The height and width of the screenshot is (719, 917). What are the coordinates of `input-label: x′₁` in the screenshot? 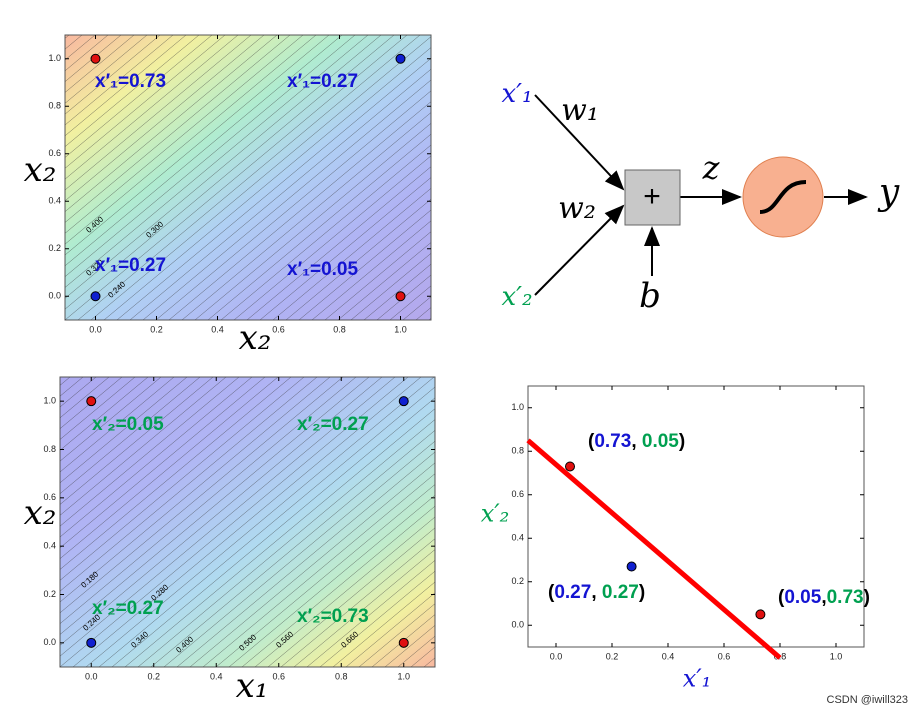 It's located at (517, 94).